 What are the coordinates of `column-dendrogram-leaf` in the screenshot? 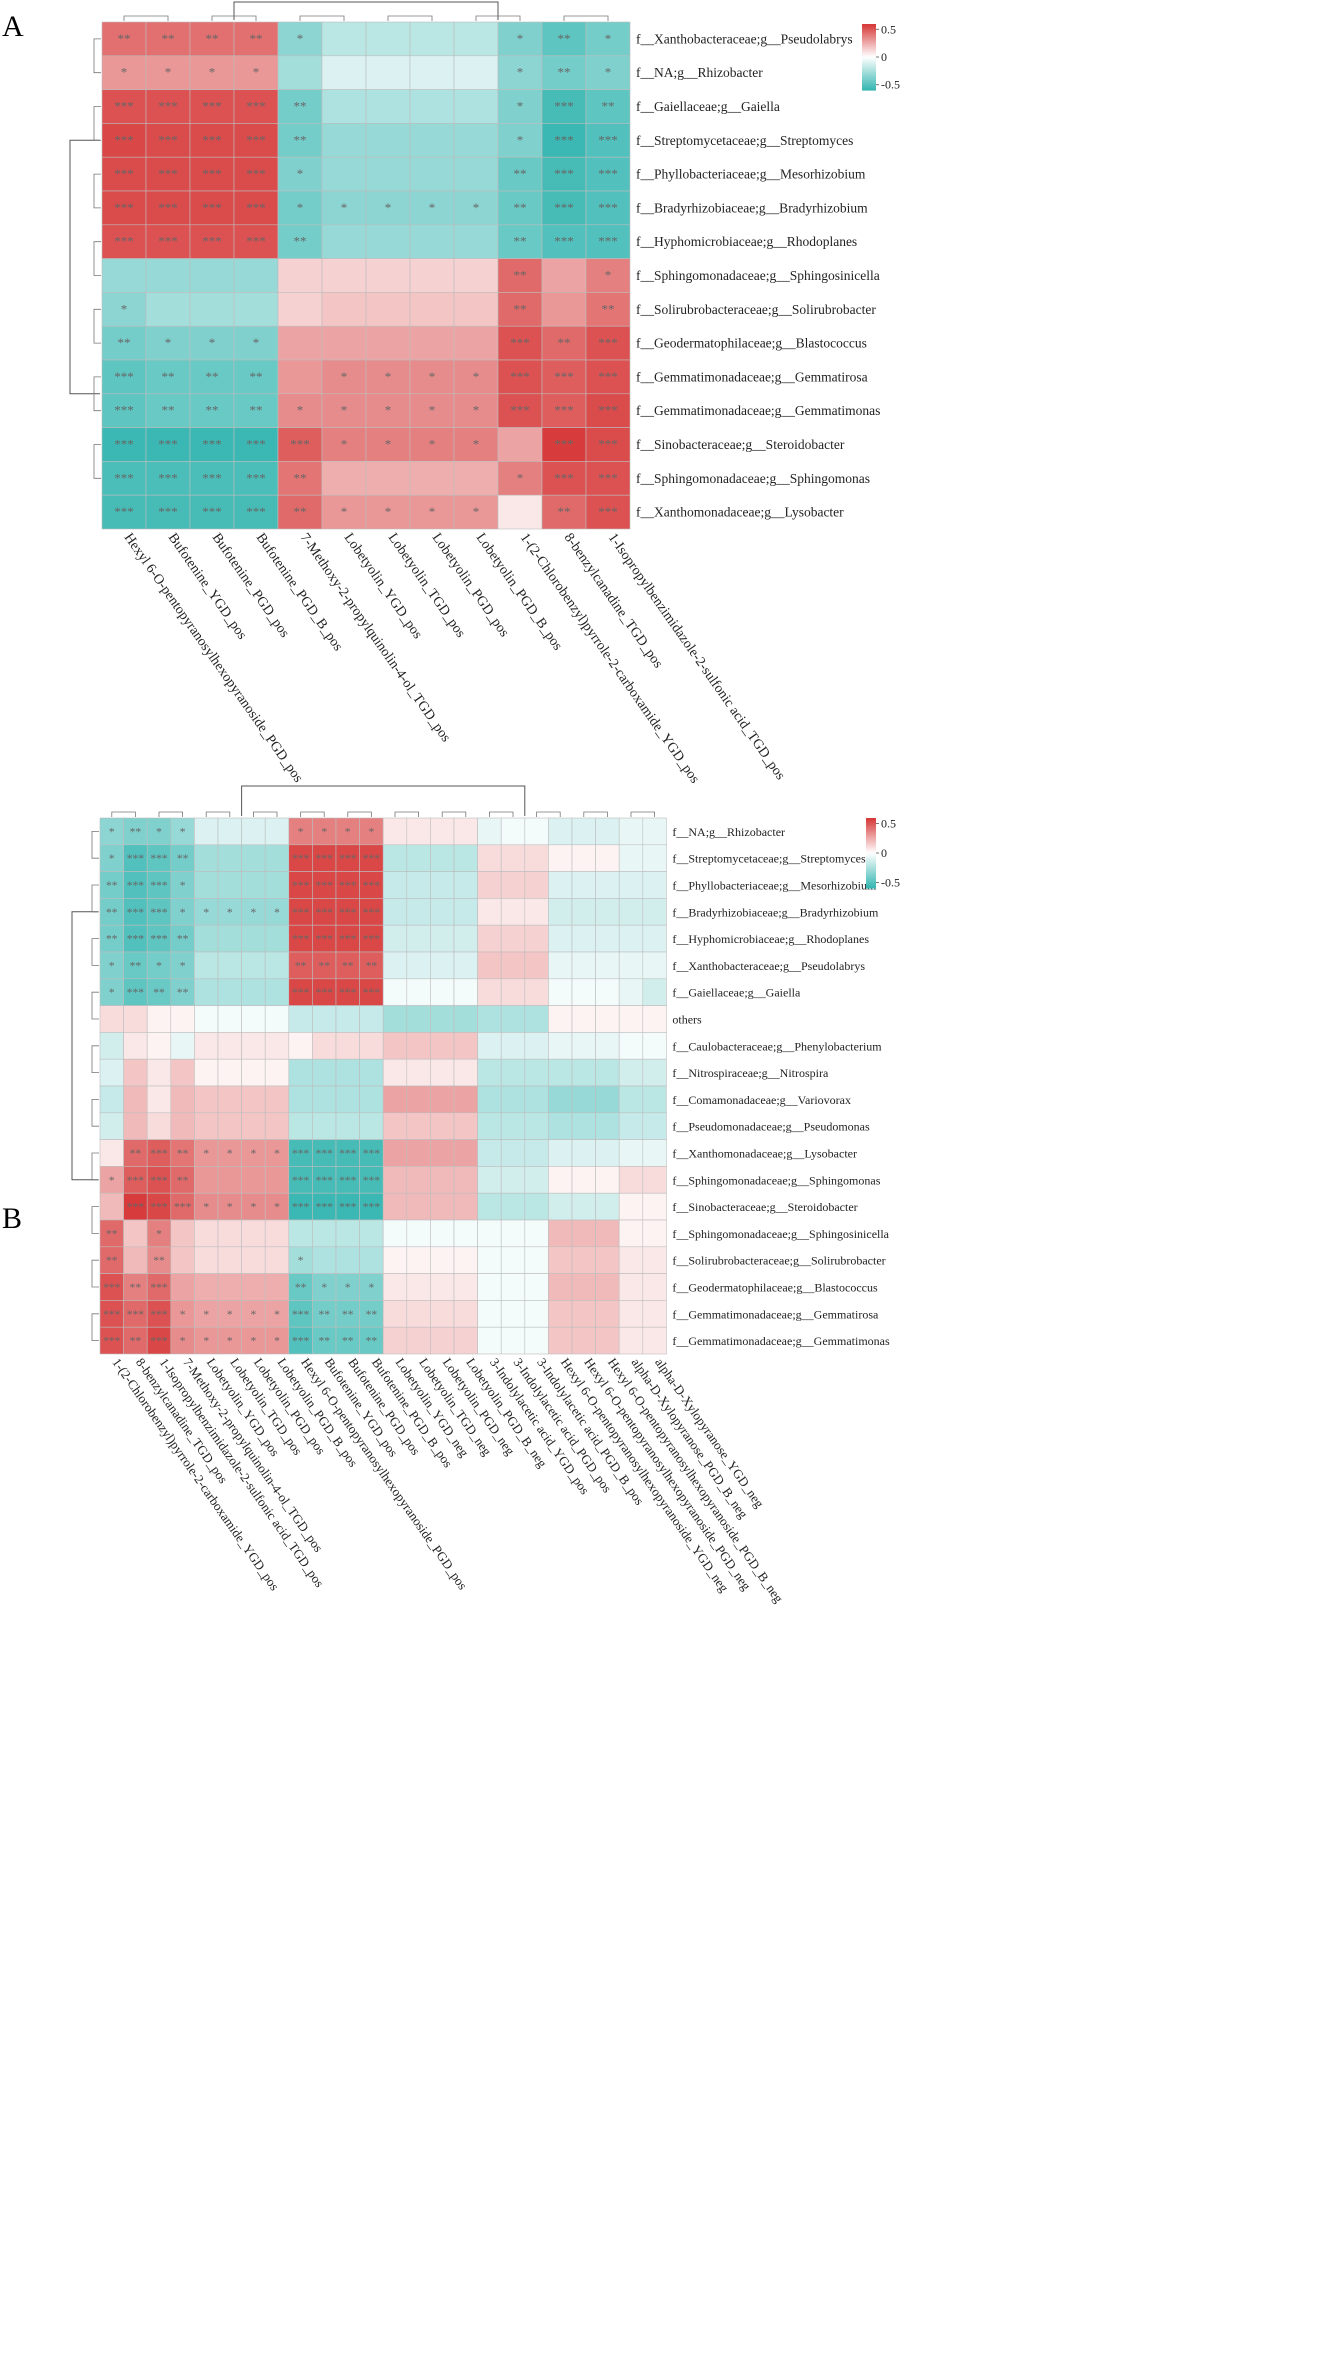 It's located at (642, 814).